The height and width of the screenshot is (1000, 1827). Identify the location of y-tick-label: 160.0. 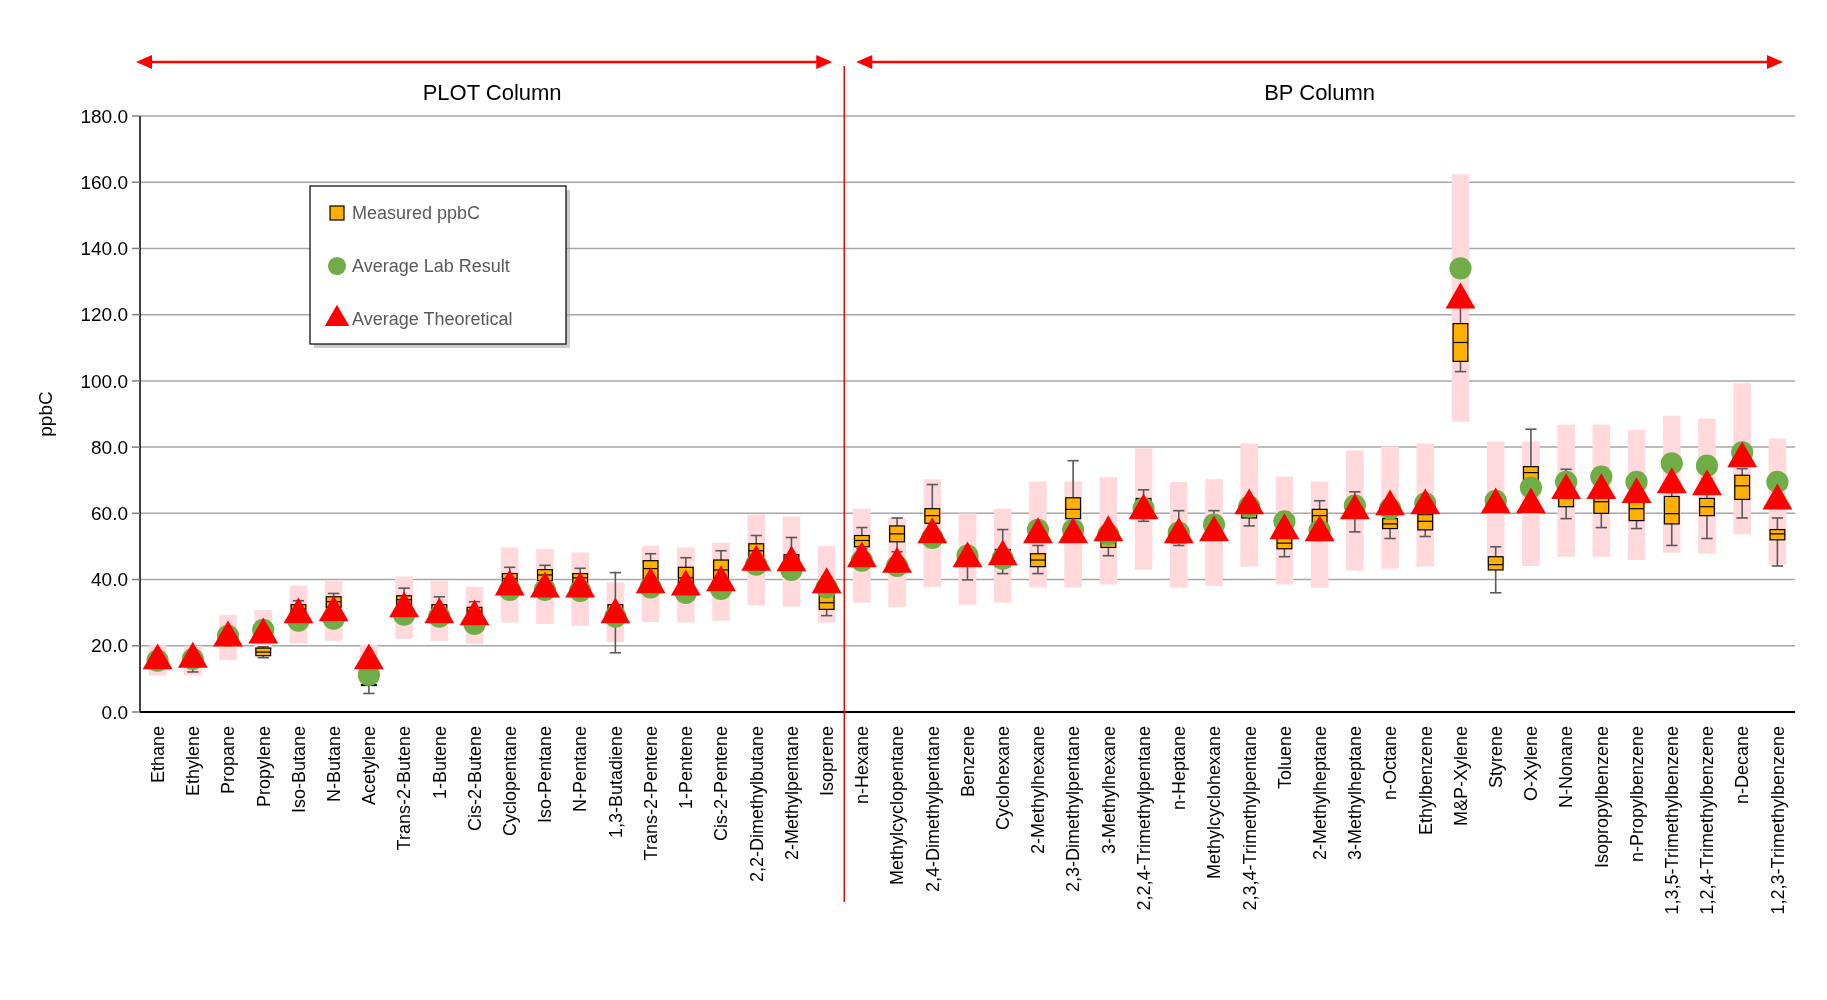
(104, 182).